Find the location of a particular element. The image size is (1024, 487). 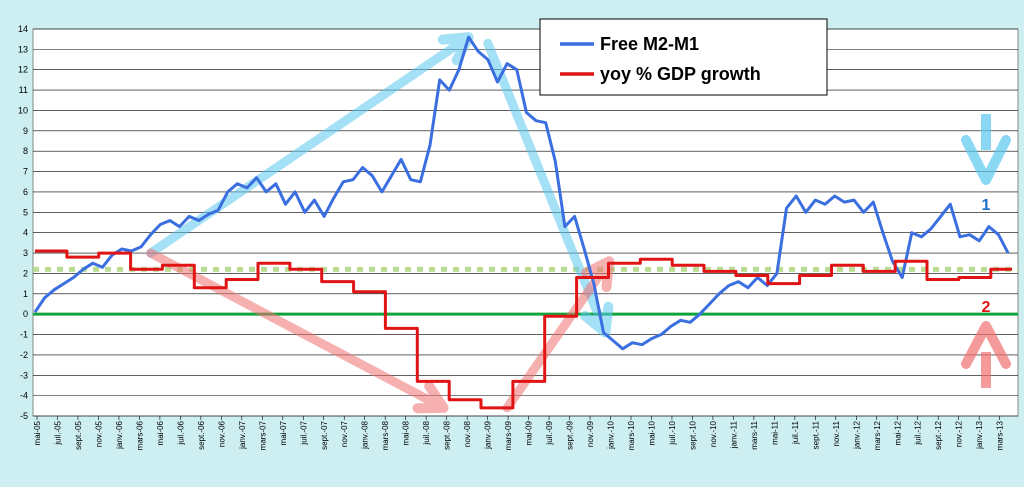

x-tick-label: mars-09 is located at coordinates (508, 435).